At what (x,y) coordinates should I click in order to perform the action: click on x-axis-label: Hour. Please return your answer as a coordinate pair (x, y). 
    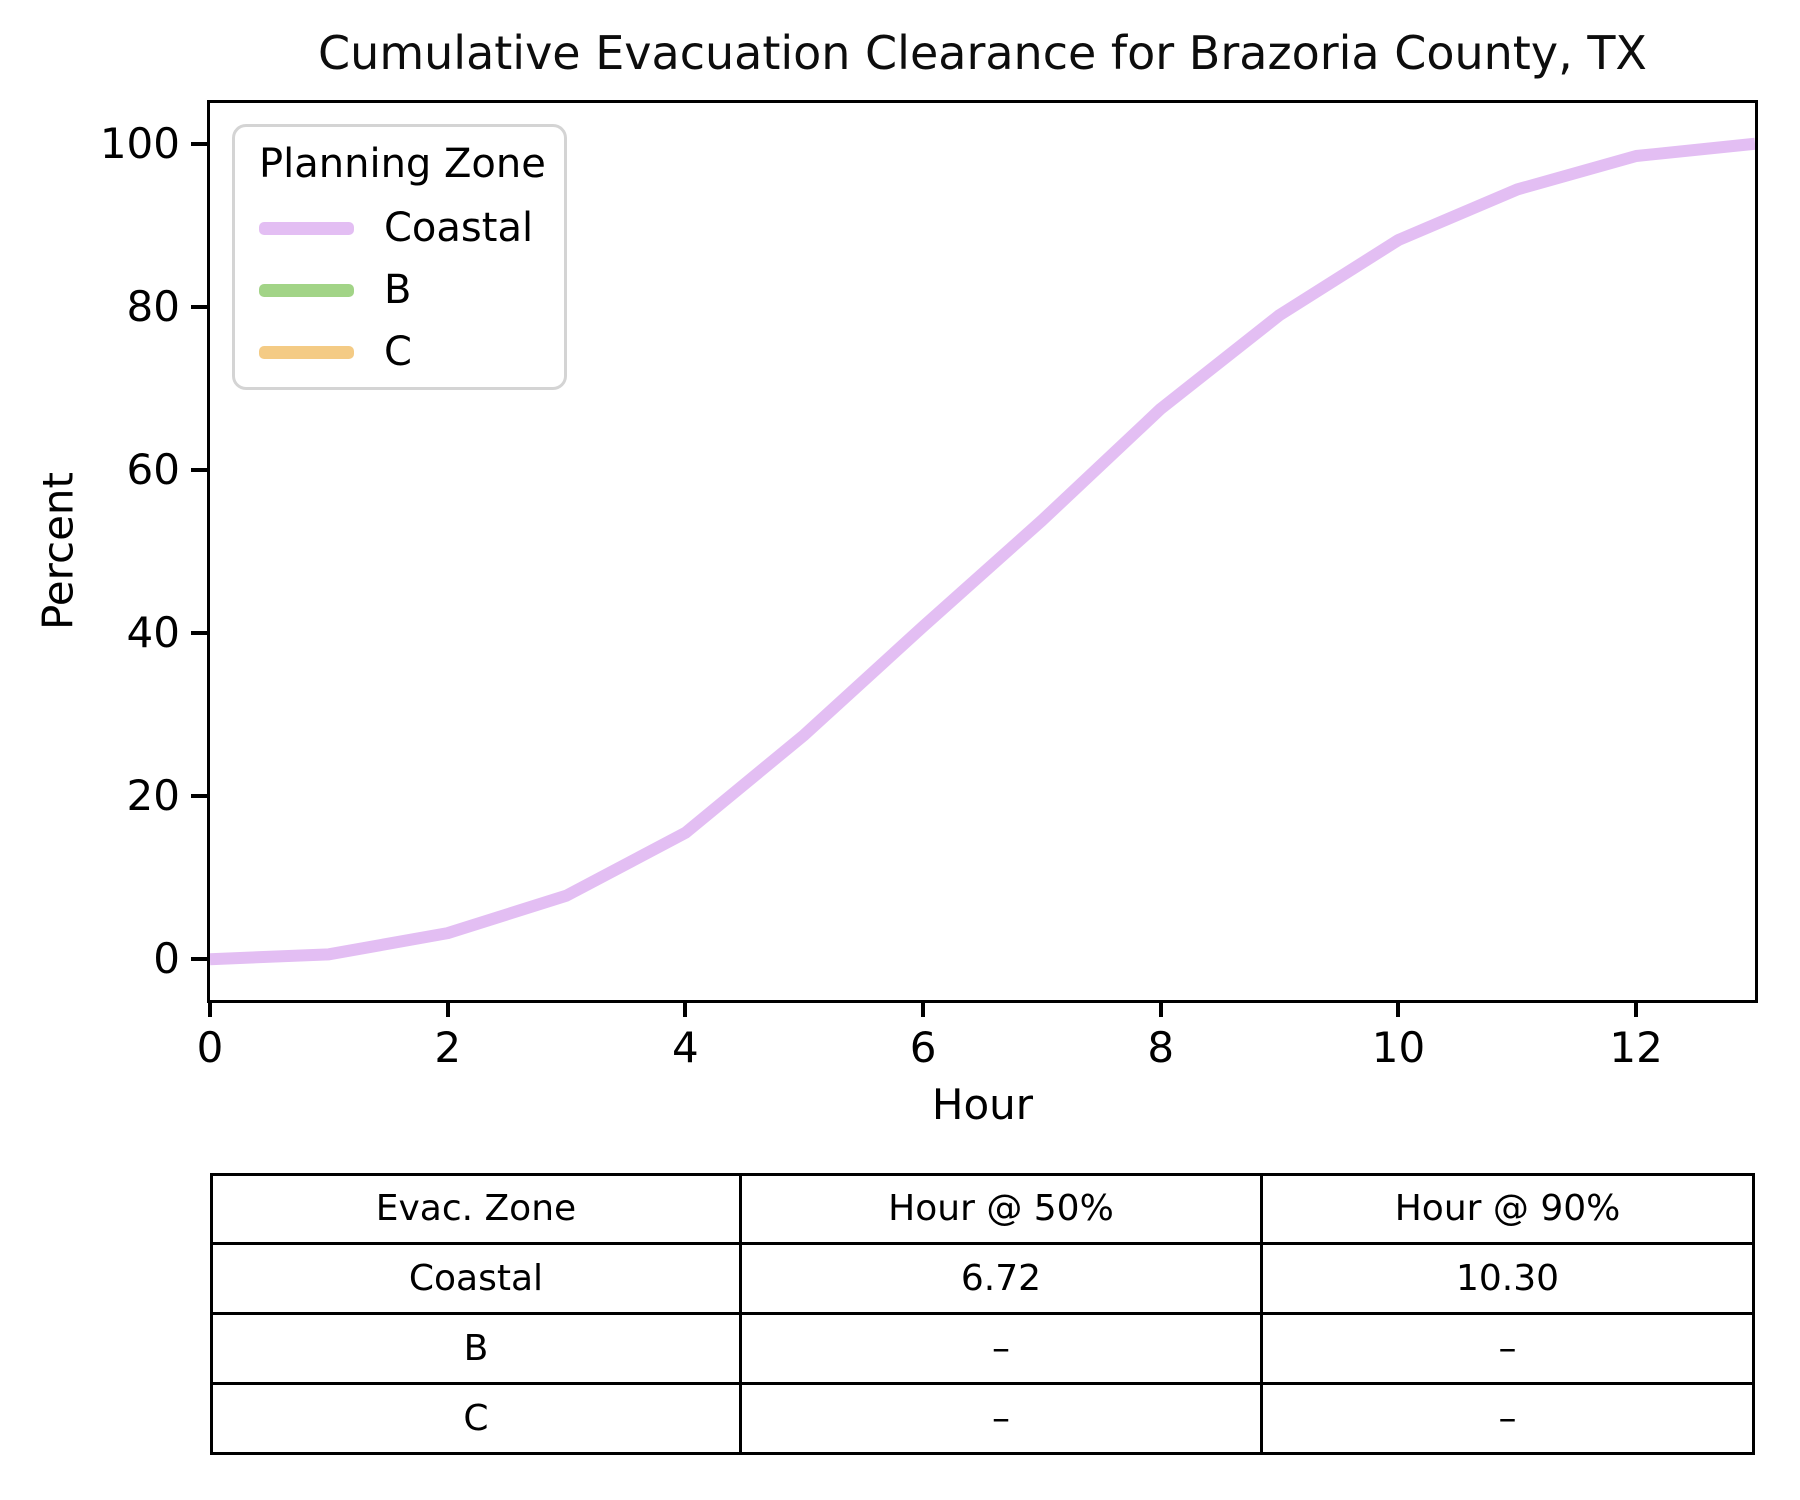
    Looking at the image, I should click on (982, 1104).